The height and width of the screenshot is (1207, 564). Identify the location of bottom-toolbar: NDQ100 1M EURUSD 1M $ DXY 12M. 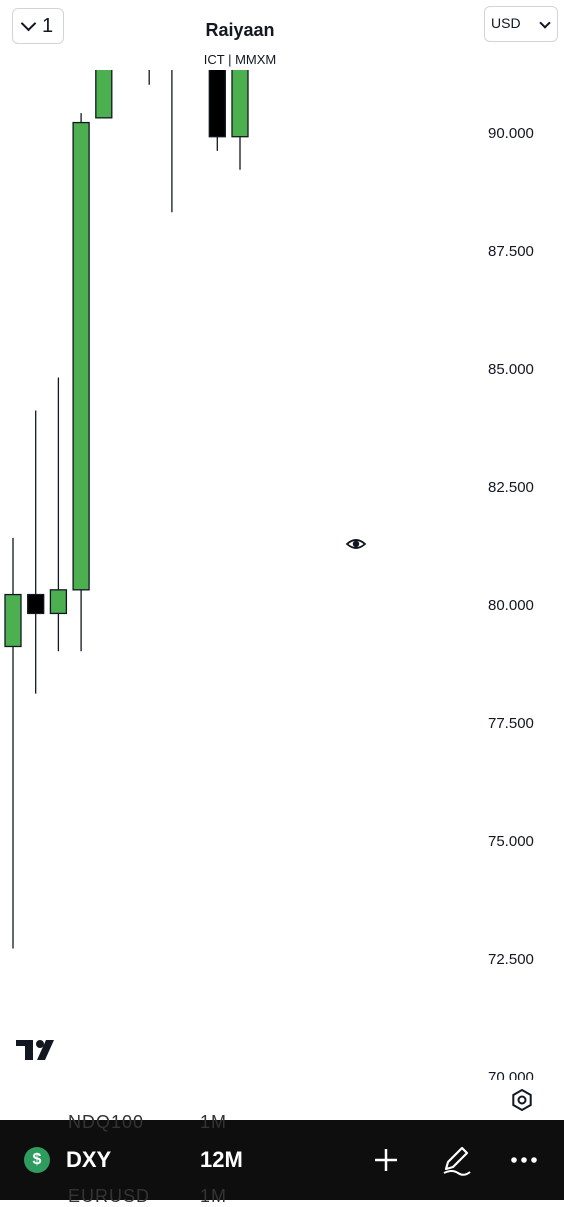
(282, 1159).